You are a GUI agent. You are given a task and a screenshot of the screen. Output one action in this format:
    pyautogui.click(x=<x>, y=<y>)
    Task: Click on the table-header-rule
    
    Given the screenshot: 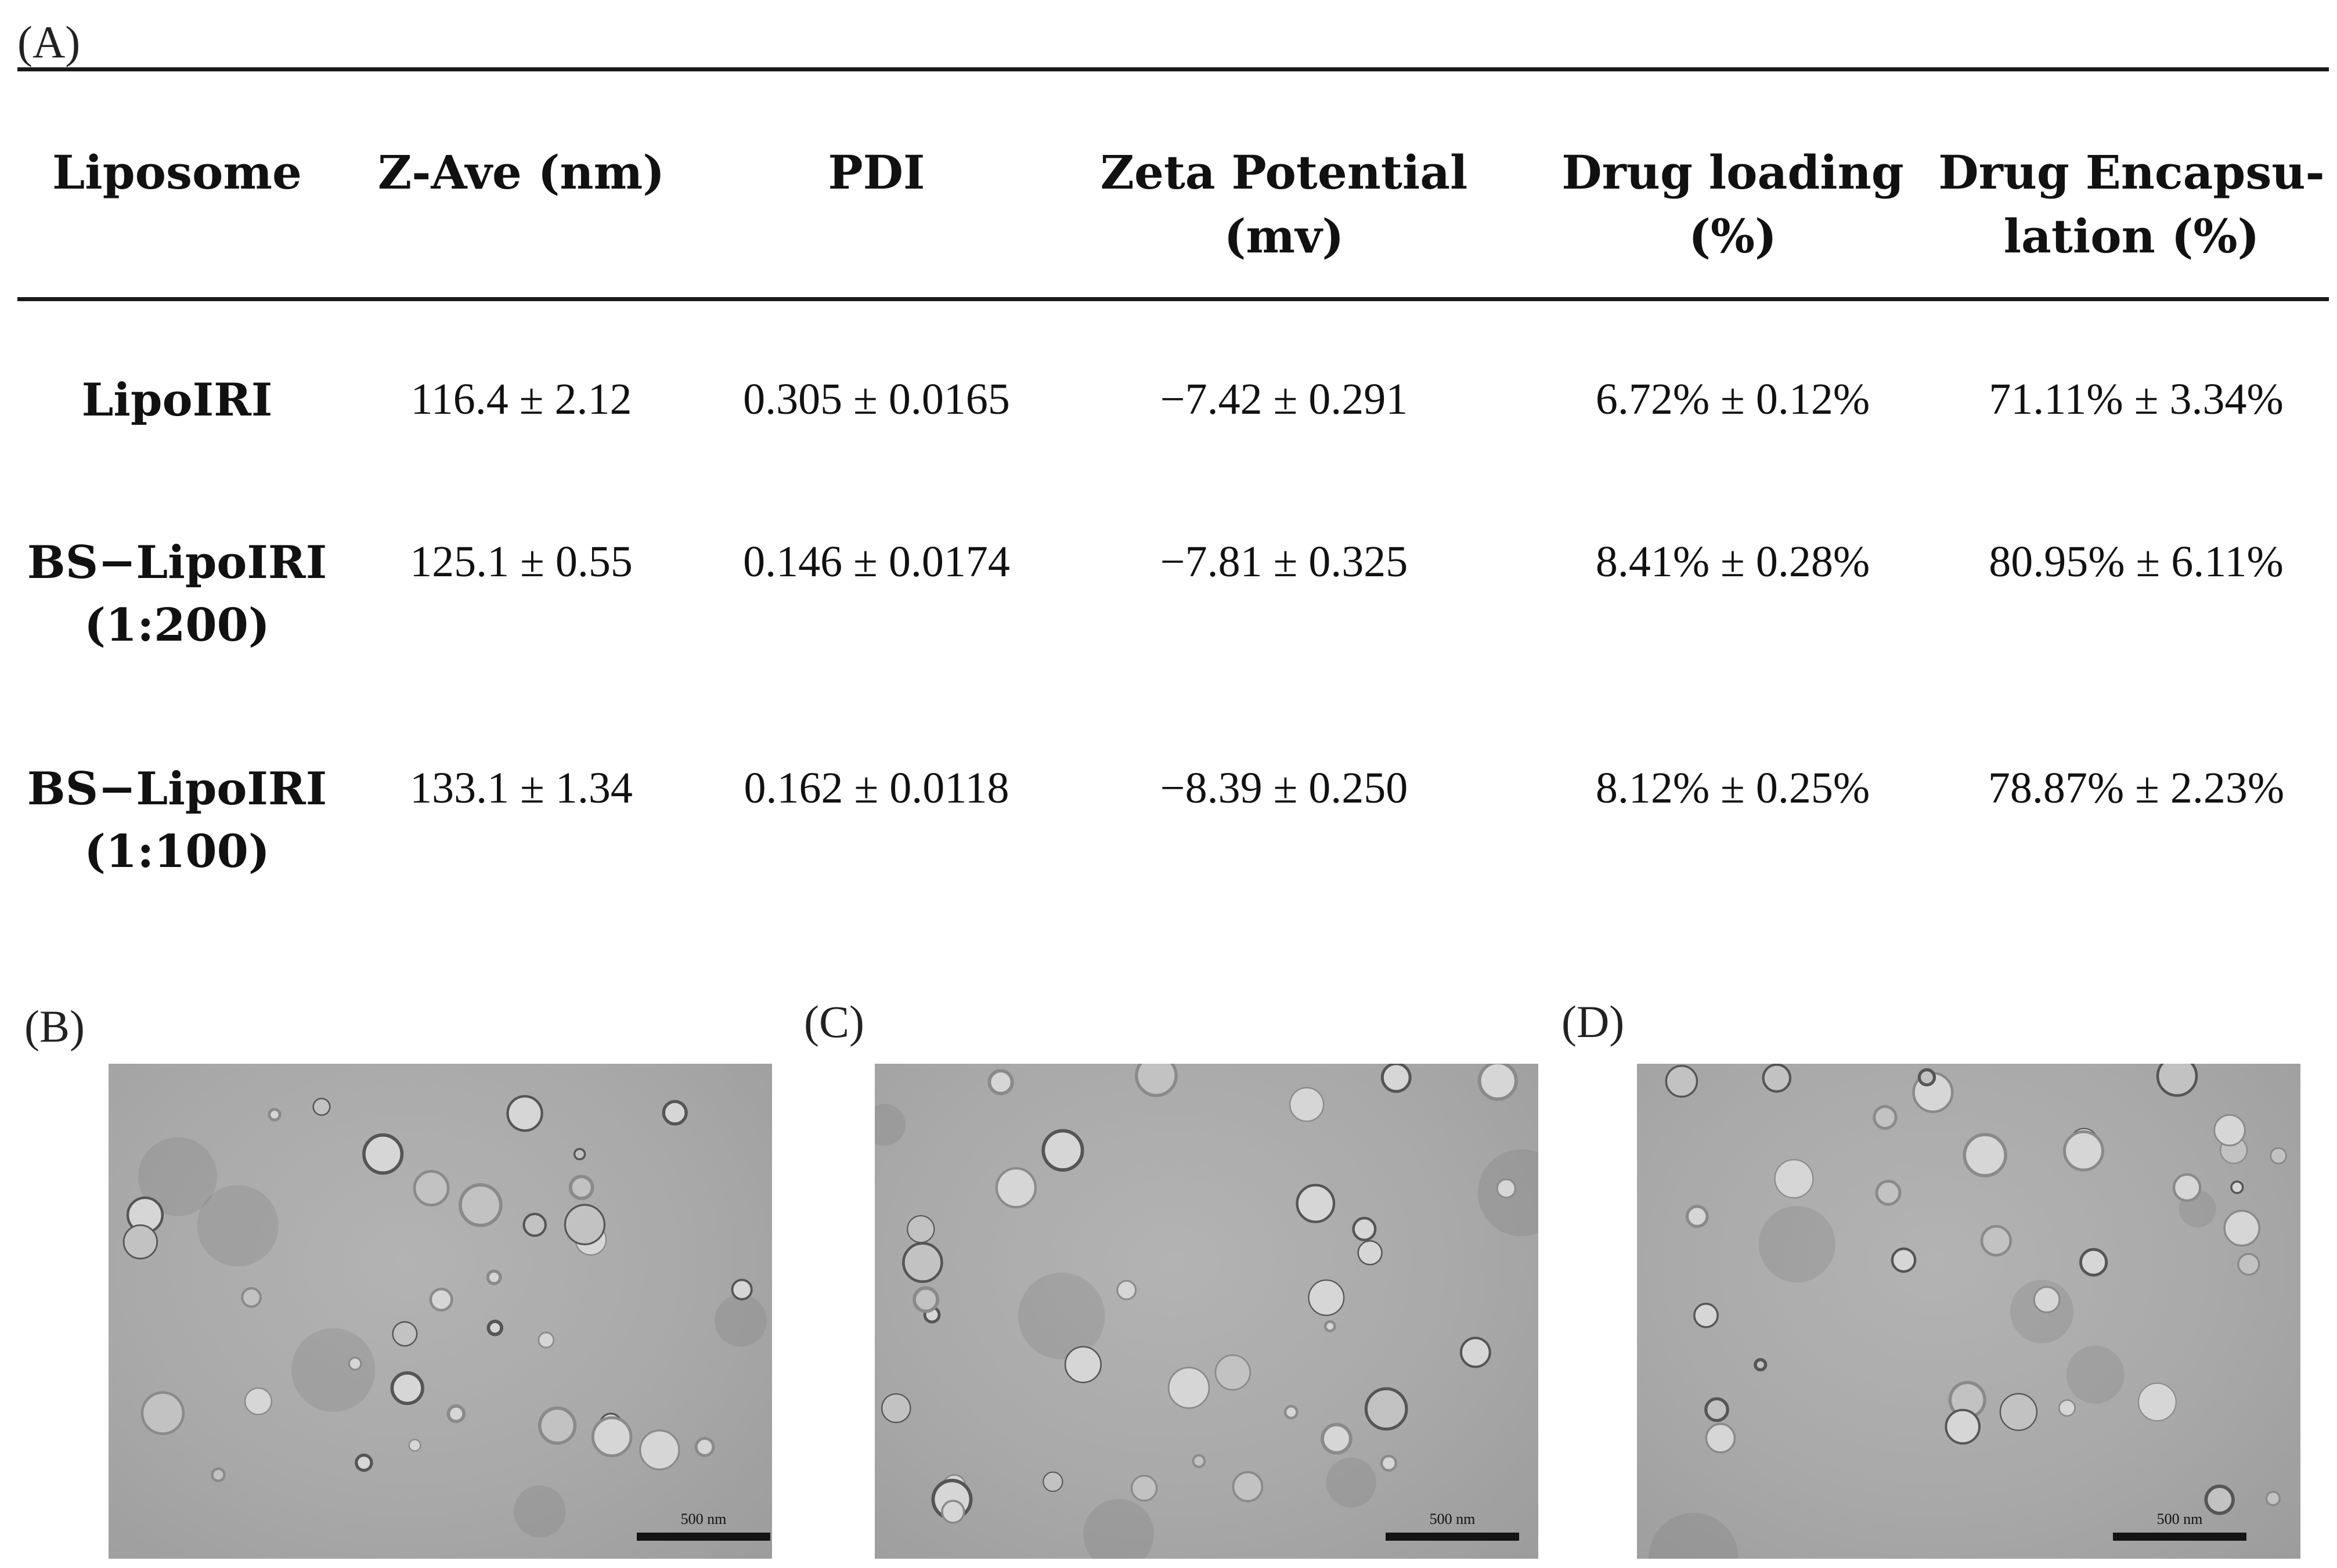 What is the action you would take?
    pyautogui.click(x=1173, y=299)
    